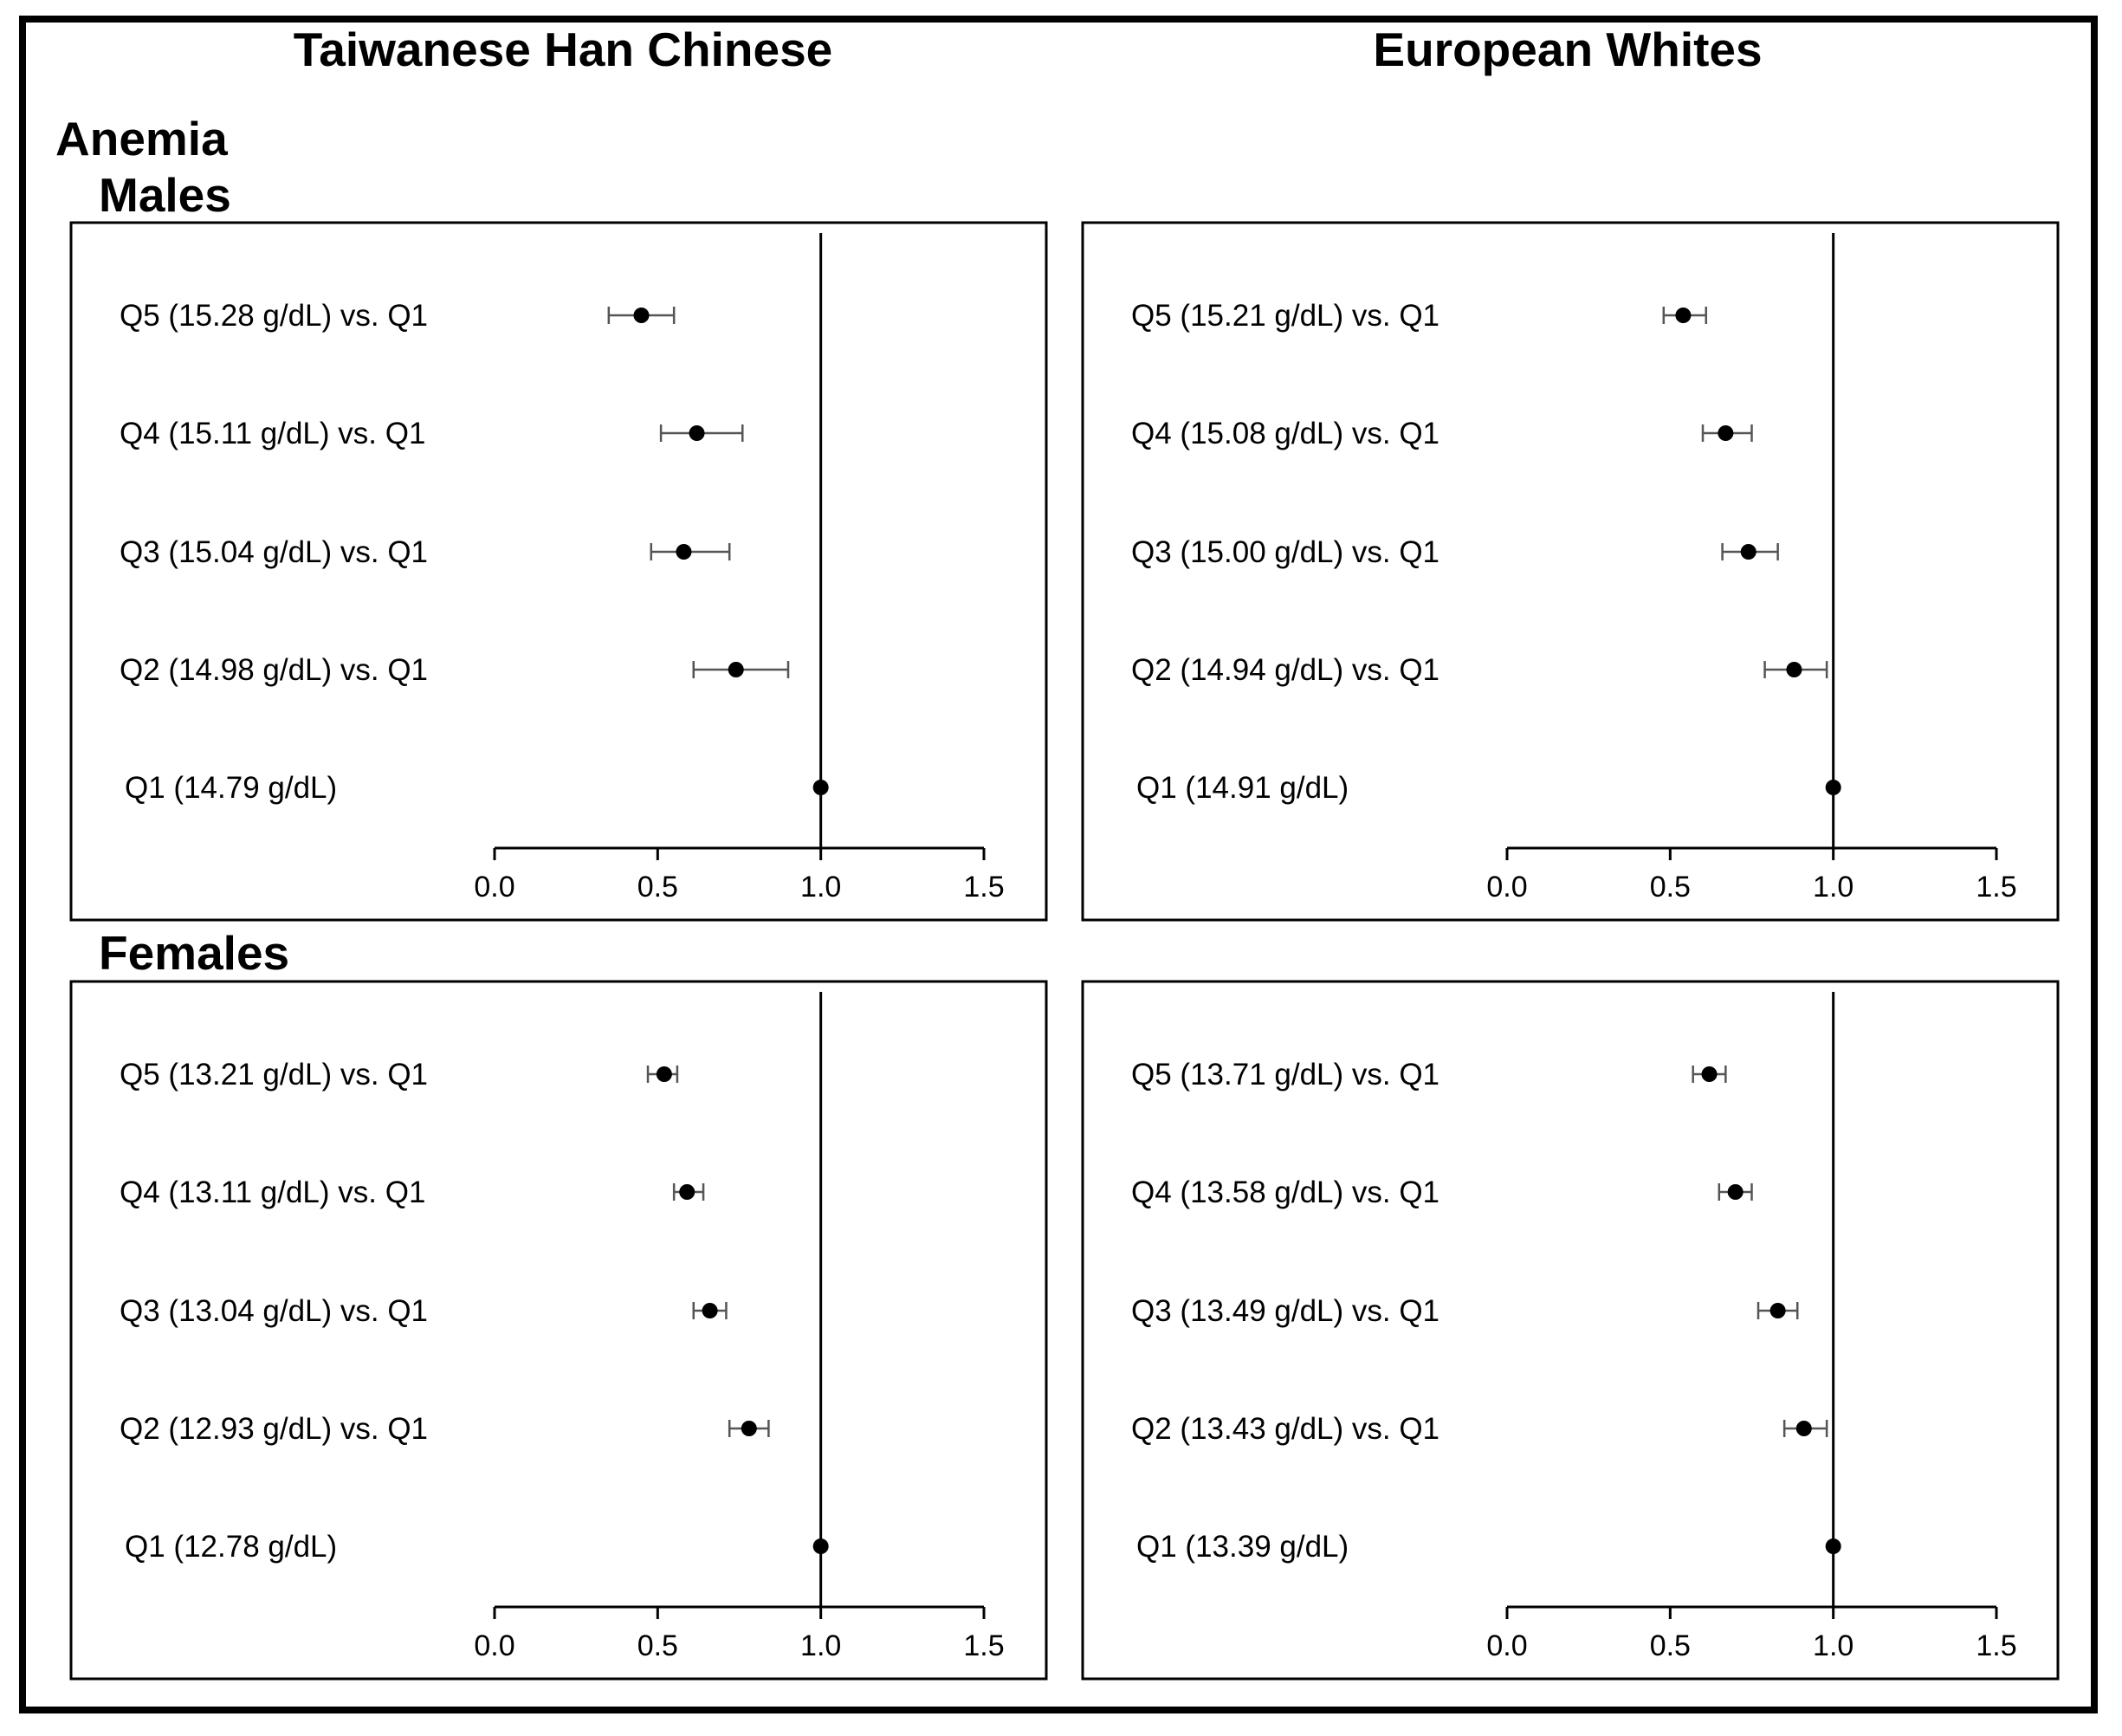  What do you see at coordinates (983, 888) in the screenshot?
I see `males-taiwanese-x-tick-label: 1.5` at bounding box center [983, 888].